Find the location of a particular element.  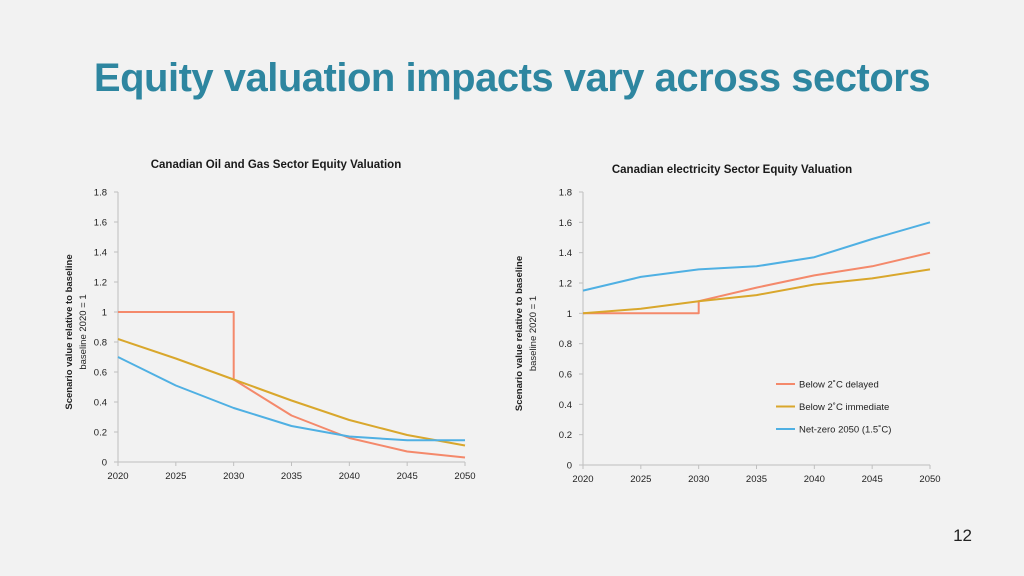

legend-label: Below 2˚C delayed is located at coordinates (839, 385).